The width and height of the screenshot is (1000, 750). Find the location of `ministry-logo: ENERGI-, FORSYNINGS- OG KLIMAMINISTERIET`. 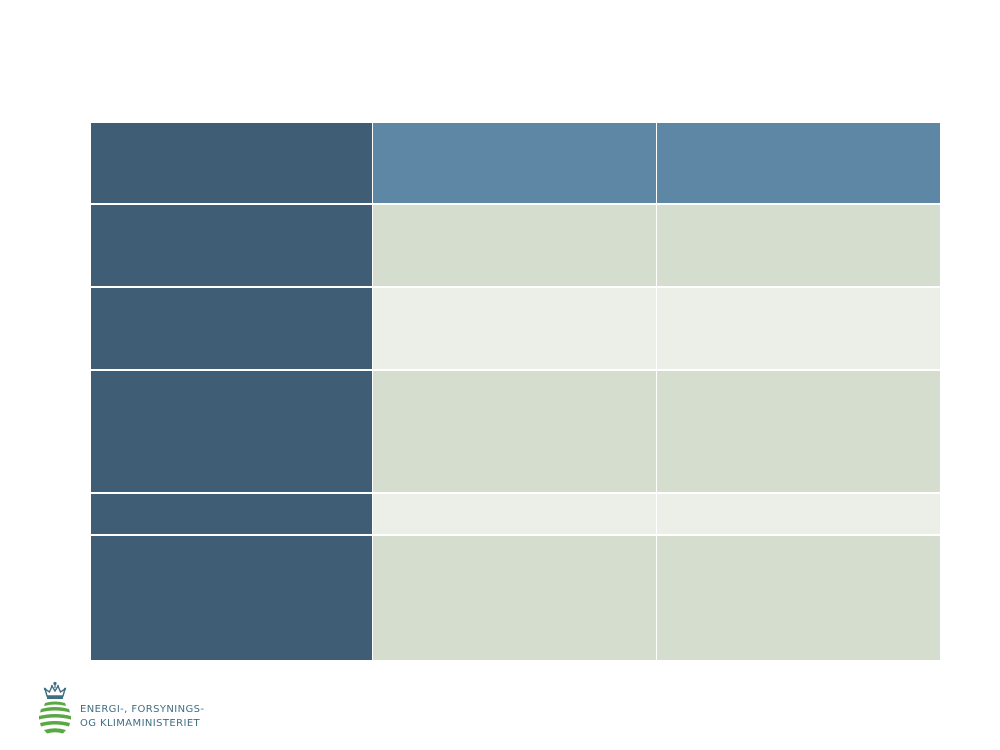

ministry-logo: ENERGI-, FORSYNINGS- OG KLIMAMINISTERIET is located at coordinates (120, 709).